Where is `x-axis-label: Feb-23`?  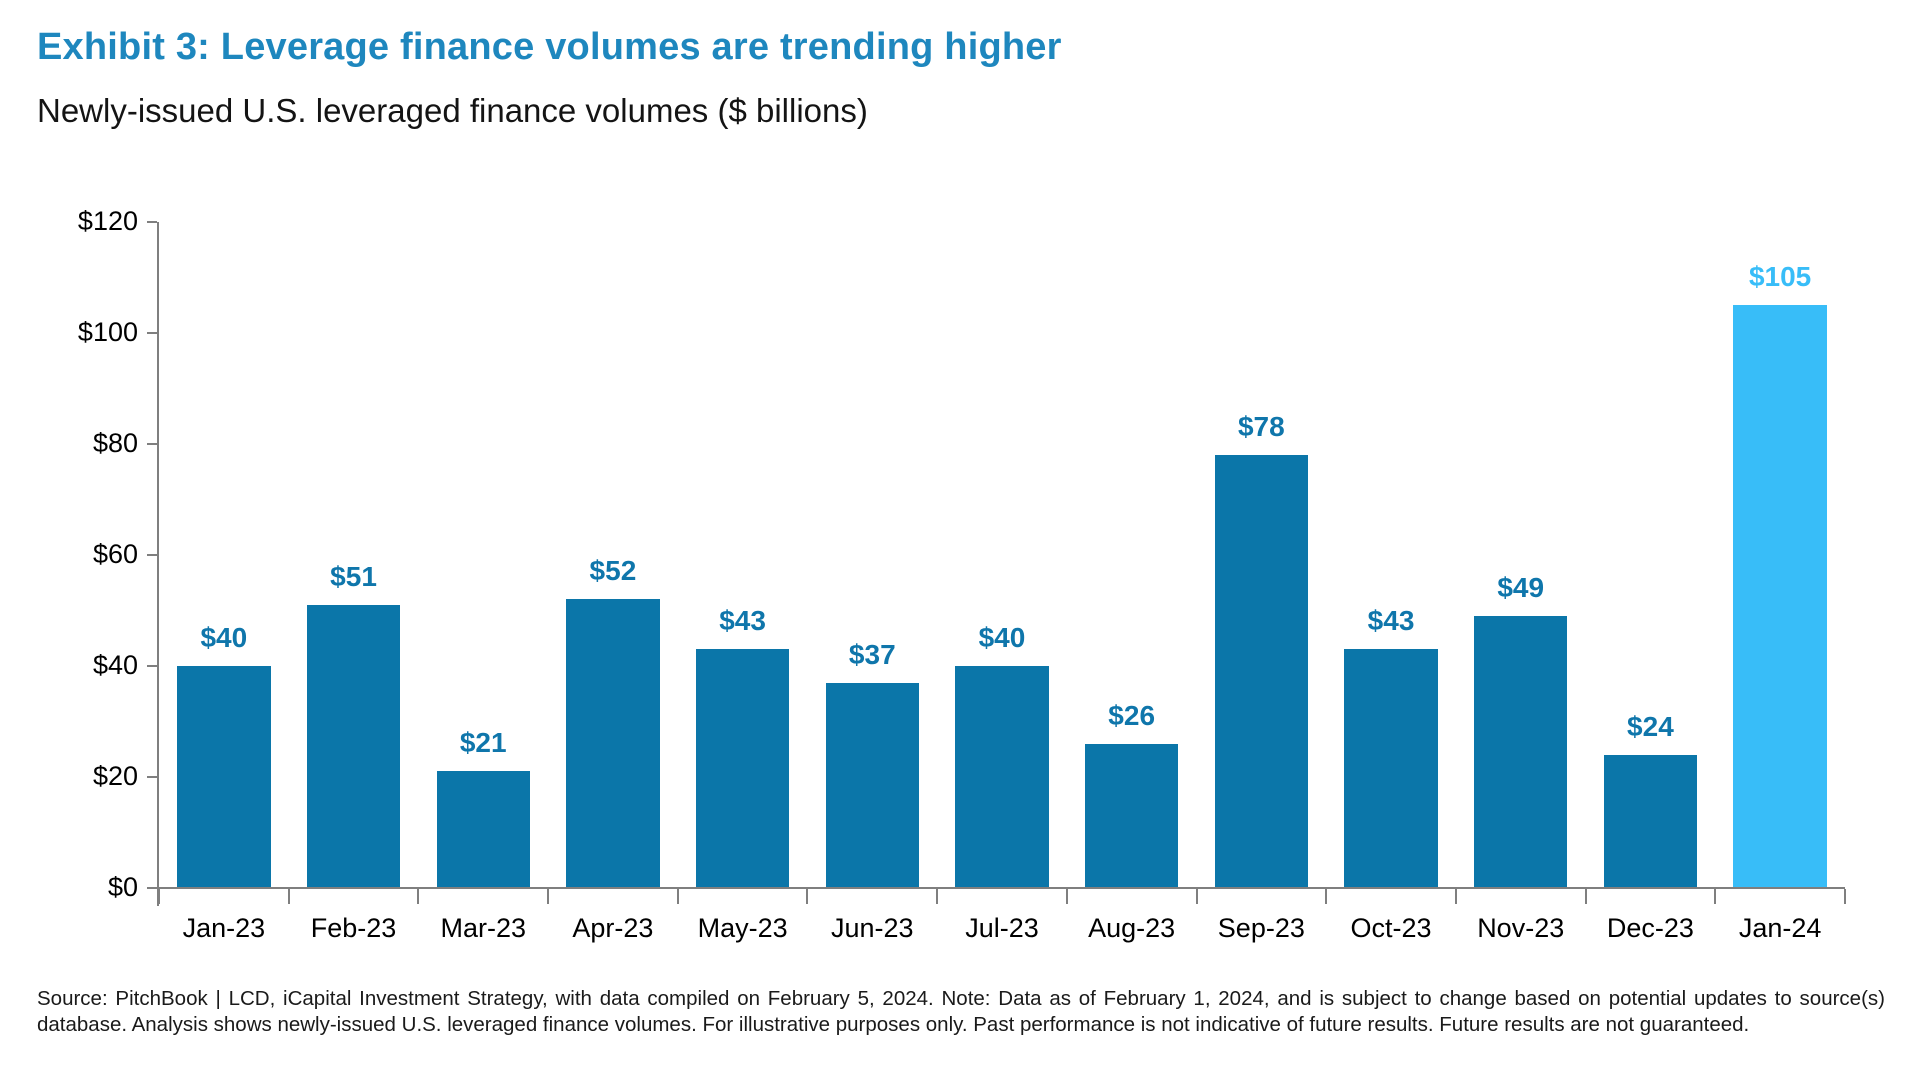
x-axis-label: Feb-23 is located at coordinates (353, 928).